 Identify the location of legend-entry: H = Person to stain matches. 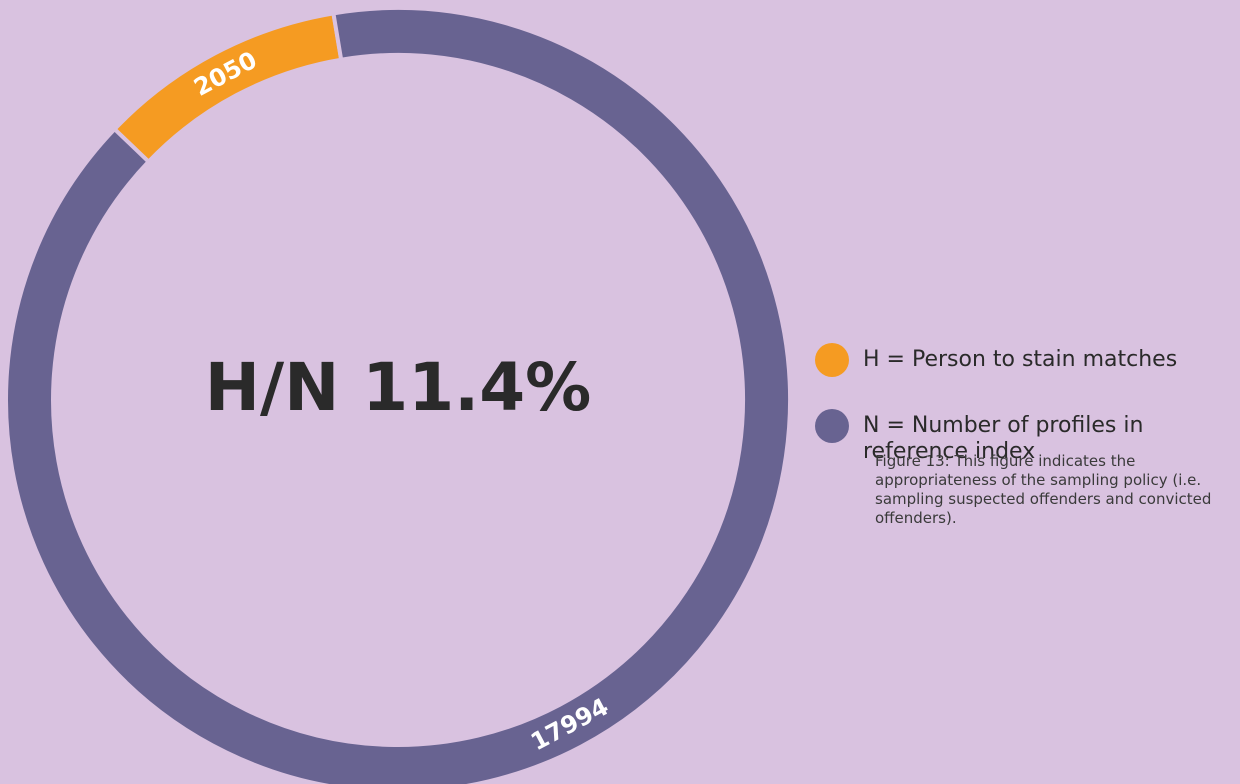
(996, 360).